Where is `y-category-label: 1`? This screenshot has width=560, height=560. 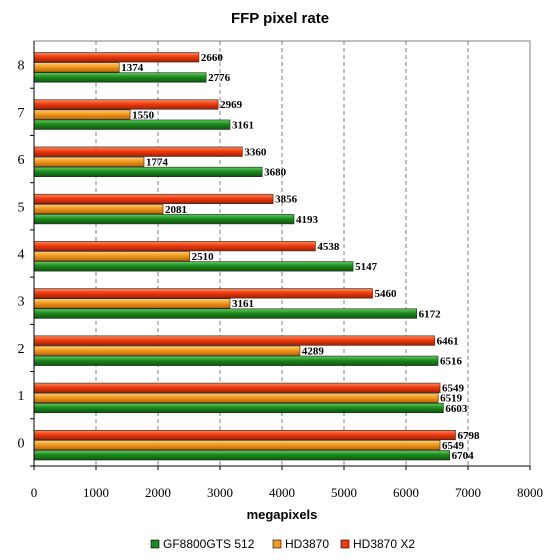 y-category-label: 1 is located at coordinates (21, 396).